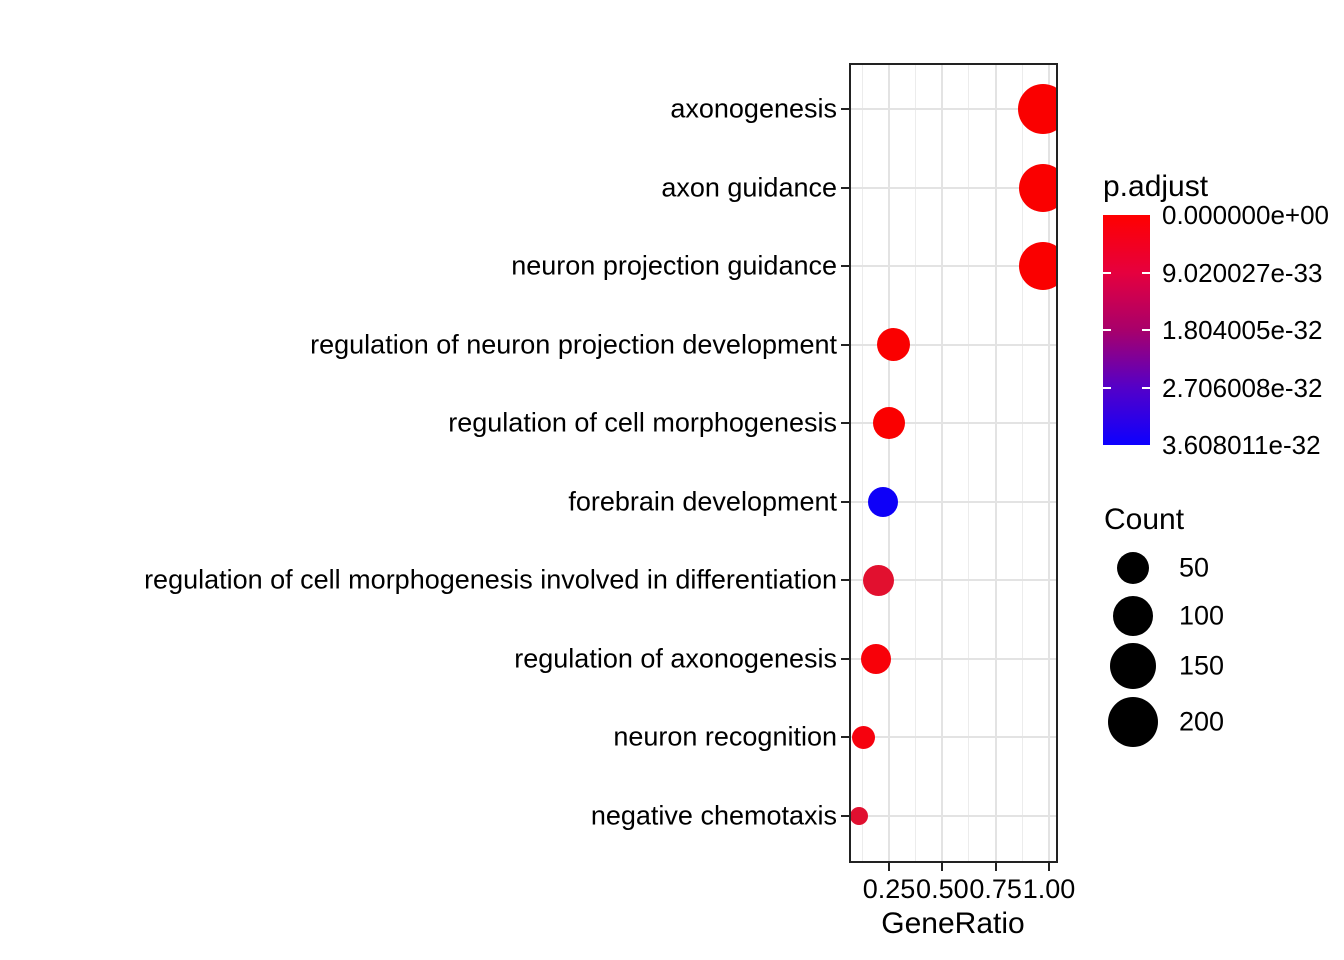 The height and width of the screenshot is (960, 1344). I want to click on category-label: forebrain development, so click(702, 501).